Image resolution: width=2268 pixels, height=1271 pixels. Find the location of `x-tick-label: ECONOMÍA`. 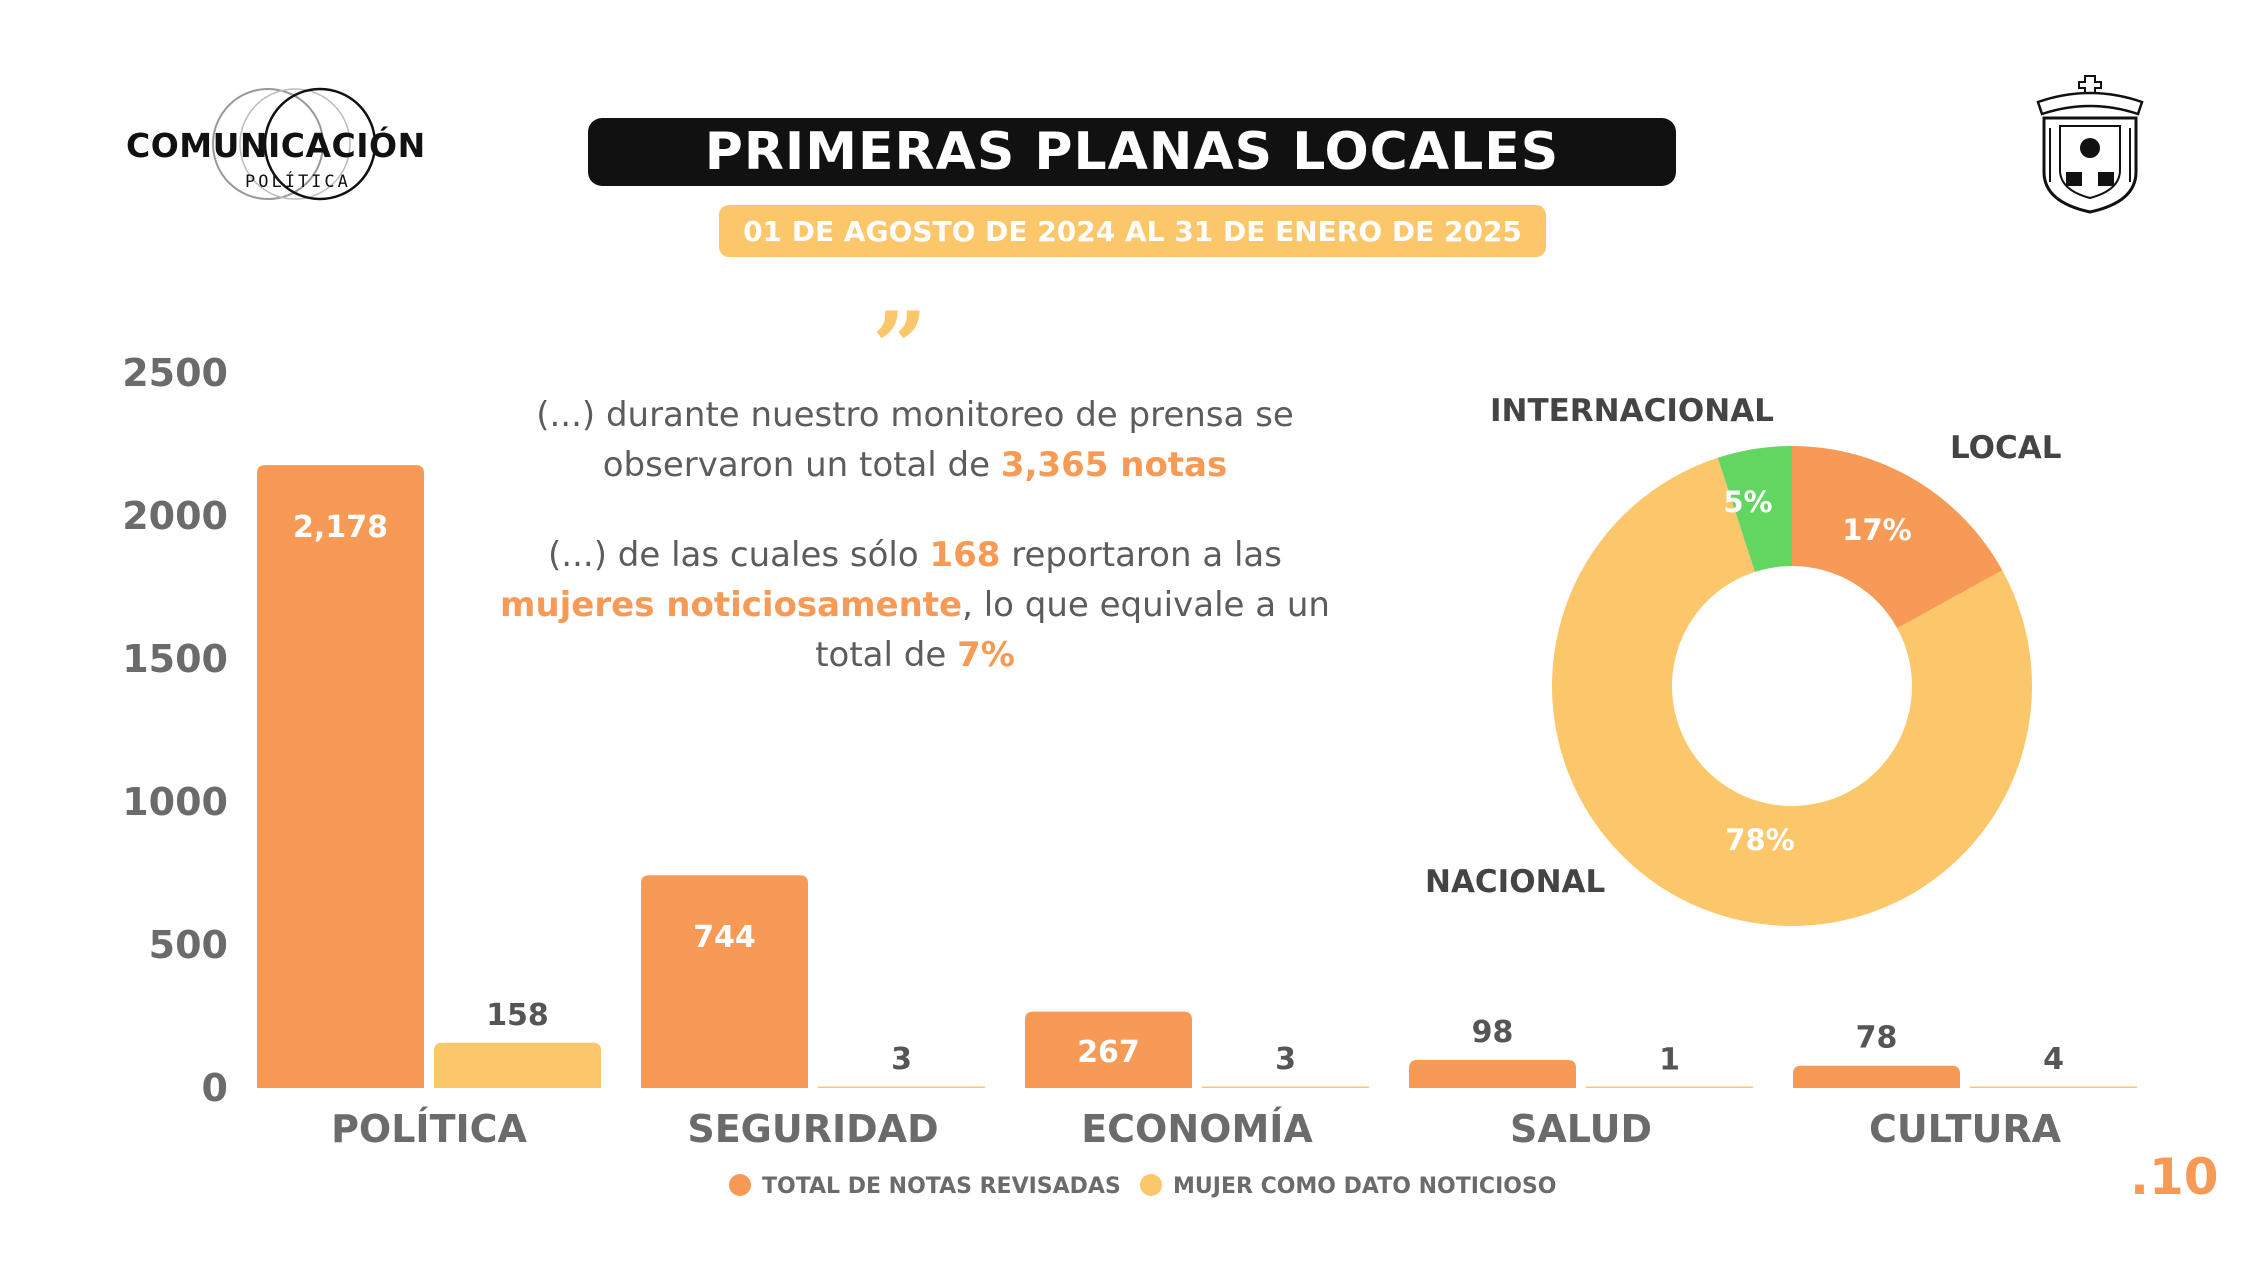

x-tick-label: ECONOMÍA is located at coordinates (1197, 1129).